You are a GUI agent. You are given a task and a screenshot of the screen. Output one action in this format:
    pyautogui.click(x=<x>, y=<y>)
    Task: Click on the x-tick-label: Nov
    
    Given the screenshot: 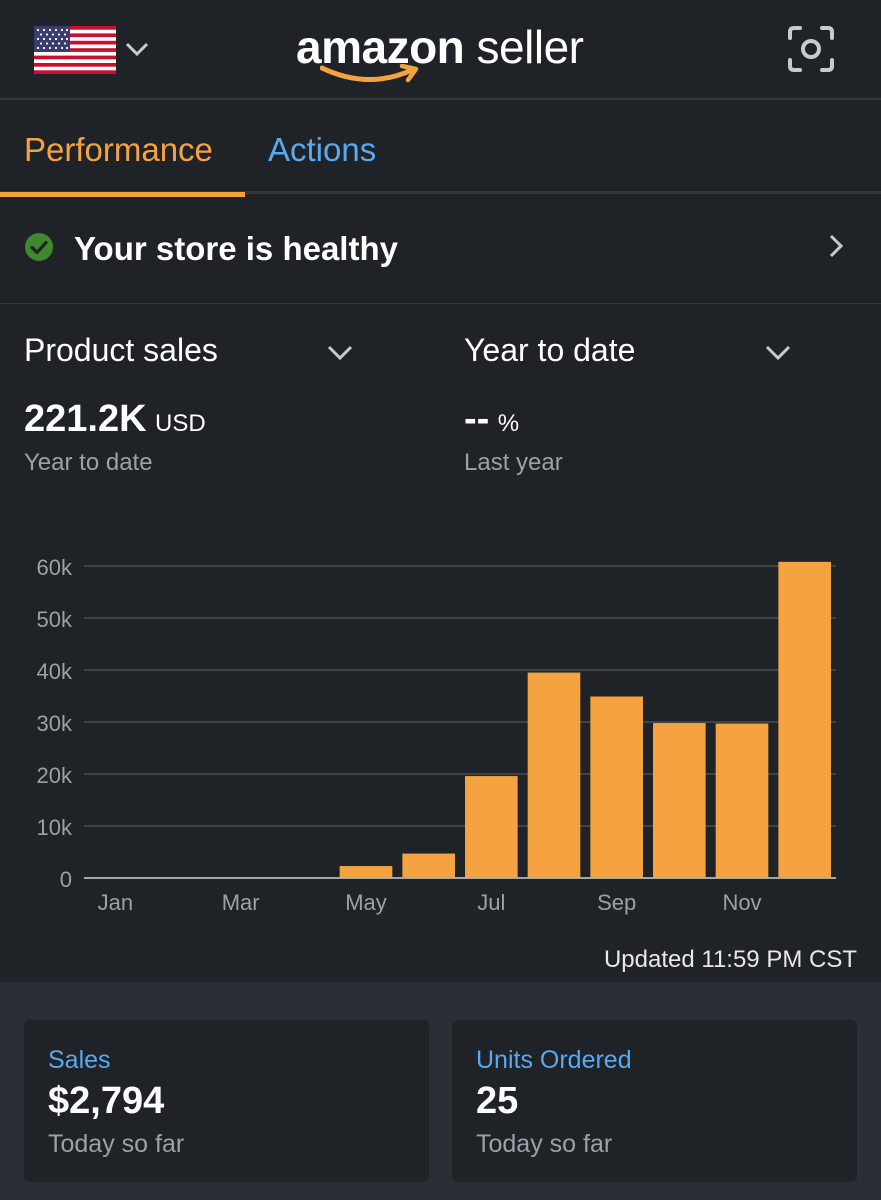 What is the action you would take?
    pyautogui.click(x=741, y=902)
    